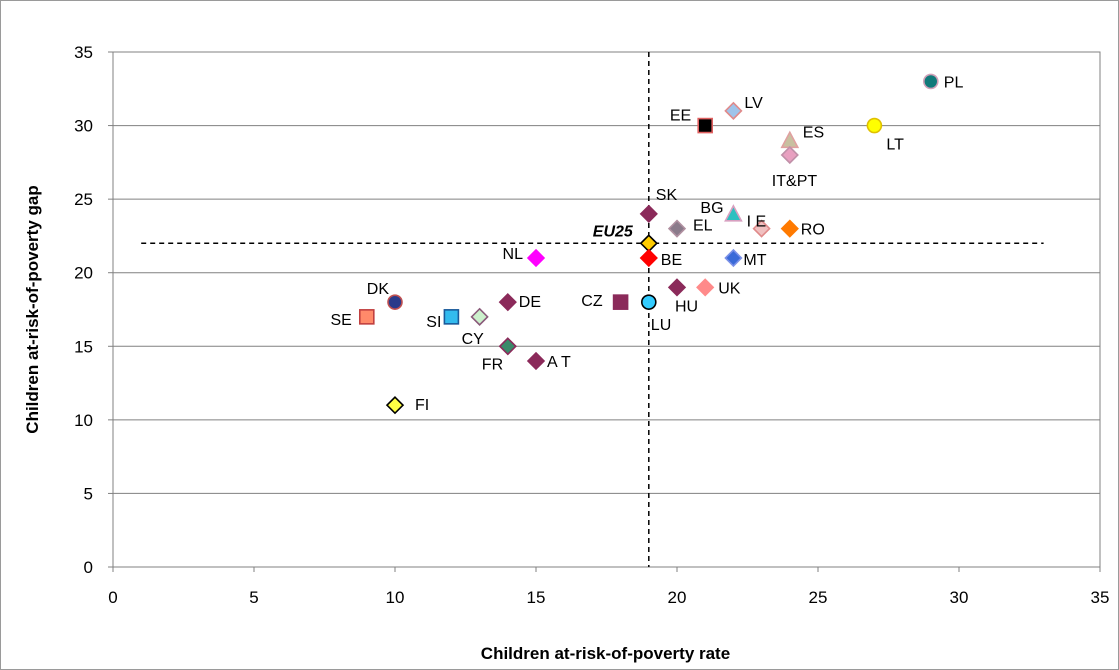  I want to click on y-tick-label: 25, so click(83, 199).